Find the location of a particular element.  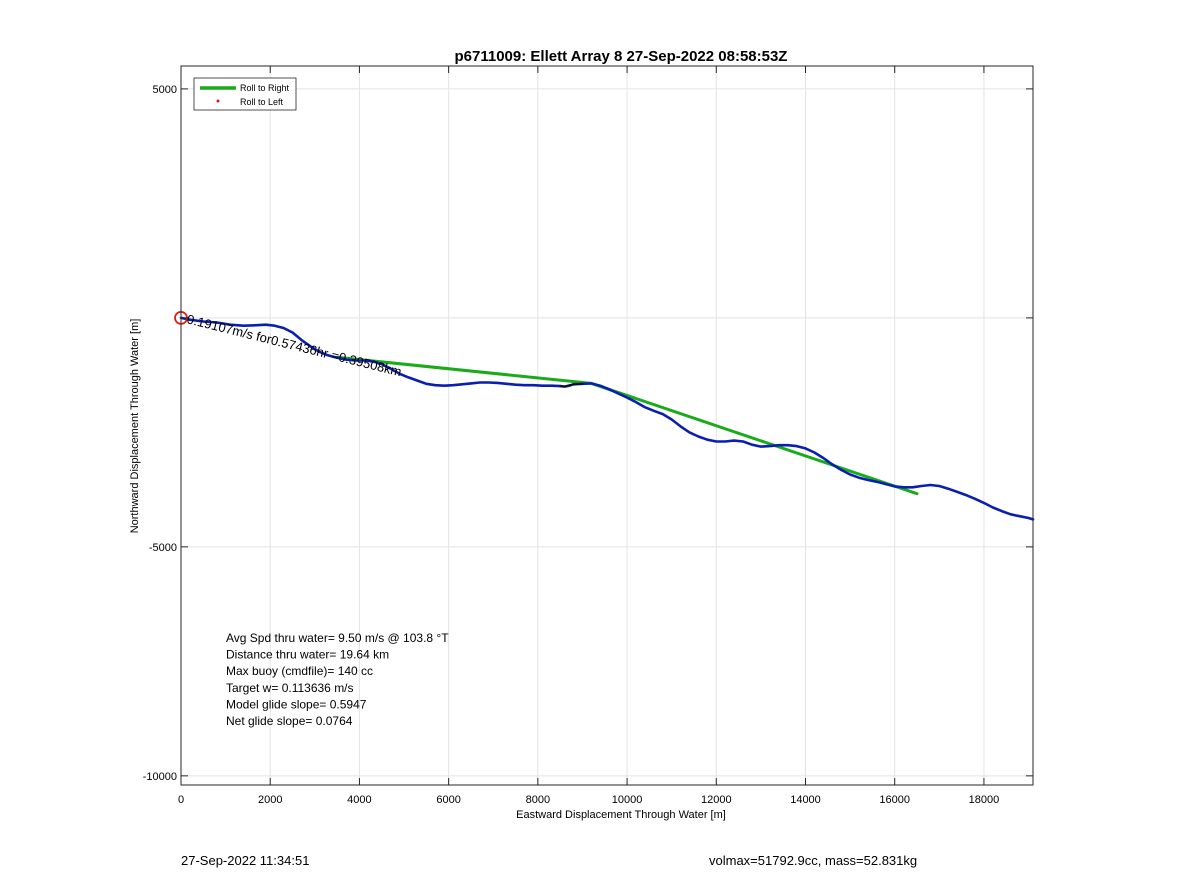

x-tick-label: 0 is located at coordinates (181, 800).